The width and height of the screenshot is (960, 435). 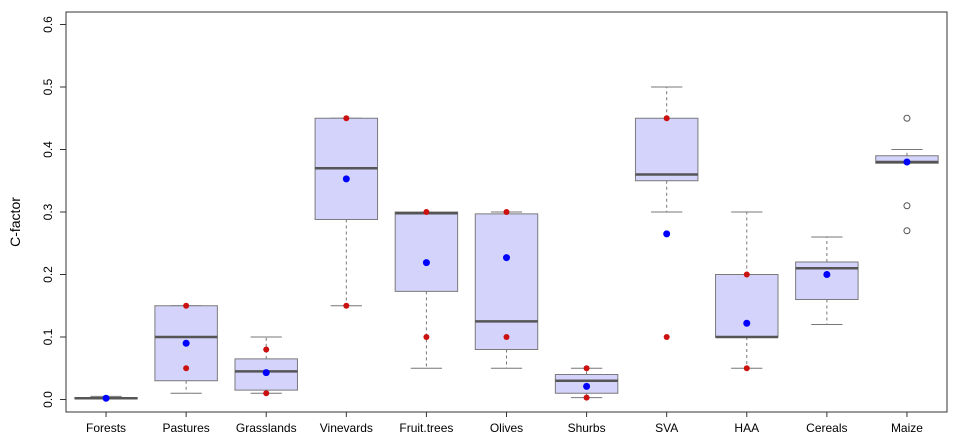 What do you see at coordinates (48, 86) in the screenshot?
I see `y-tick-label: 0.5` at bounding box center [48, 86].